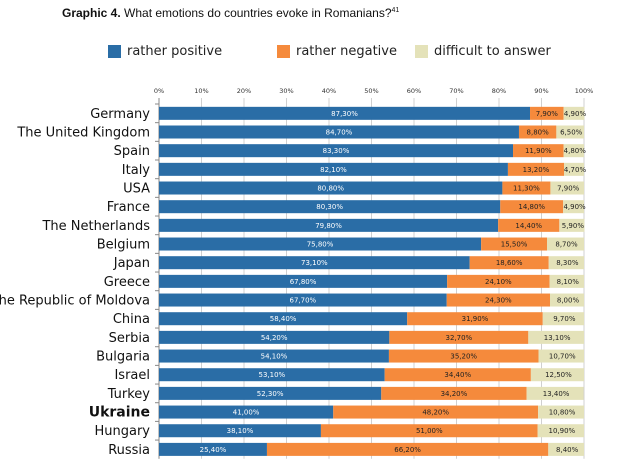  I want to click on data-label: 13,40%, so click(556, 394).